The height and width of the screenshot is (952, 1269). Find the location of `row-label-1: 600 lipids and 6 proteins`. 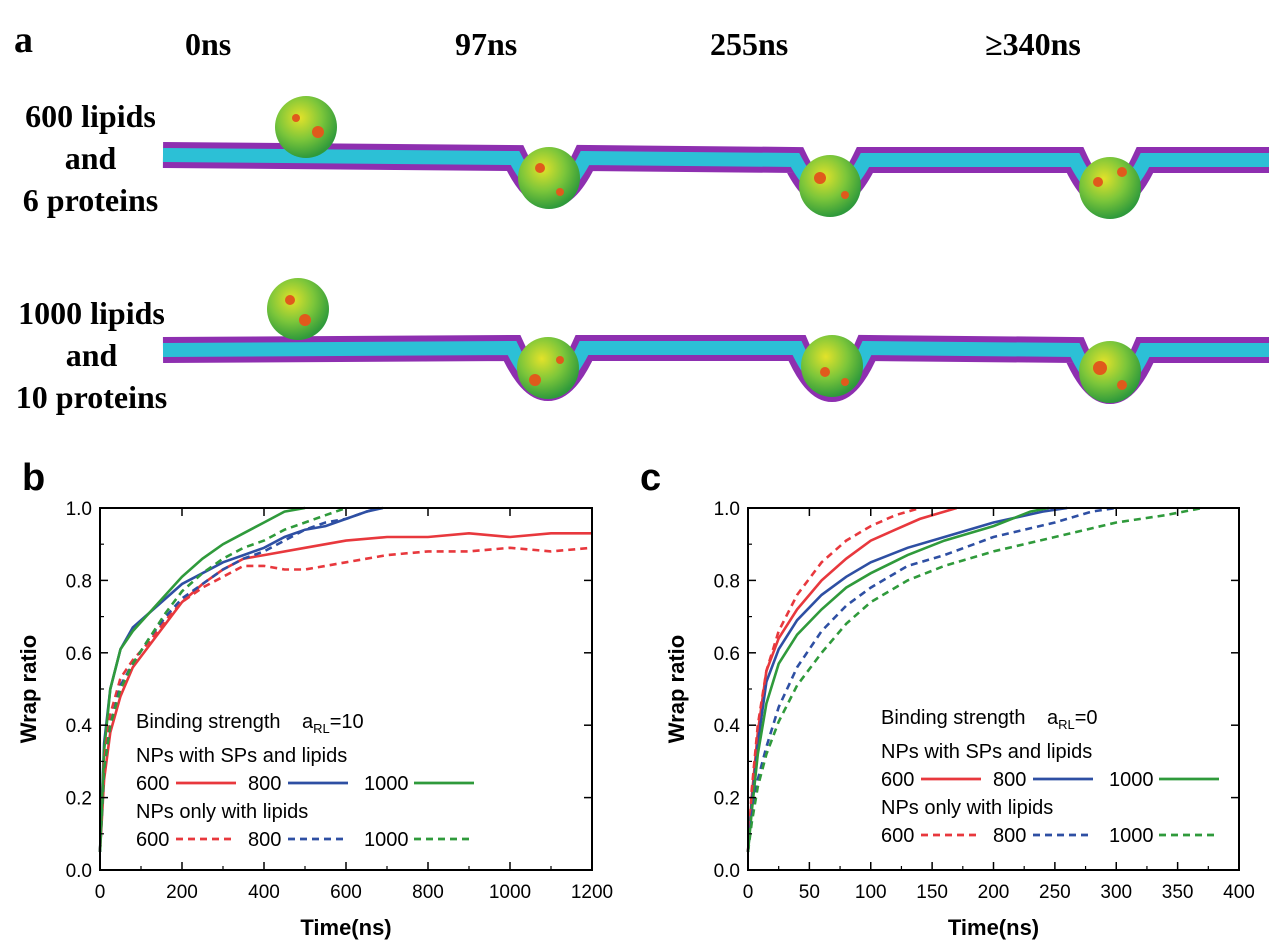

row-label-1: 600 lipids and 6 proteins is located at coordinates (90, 158).